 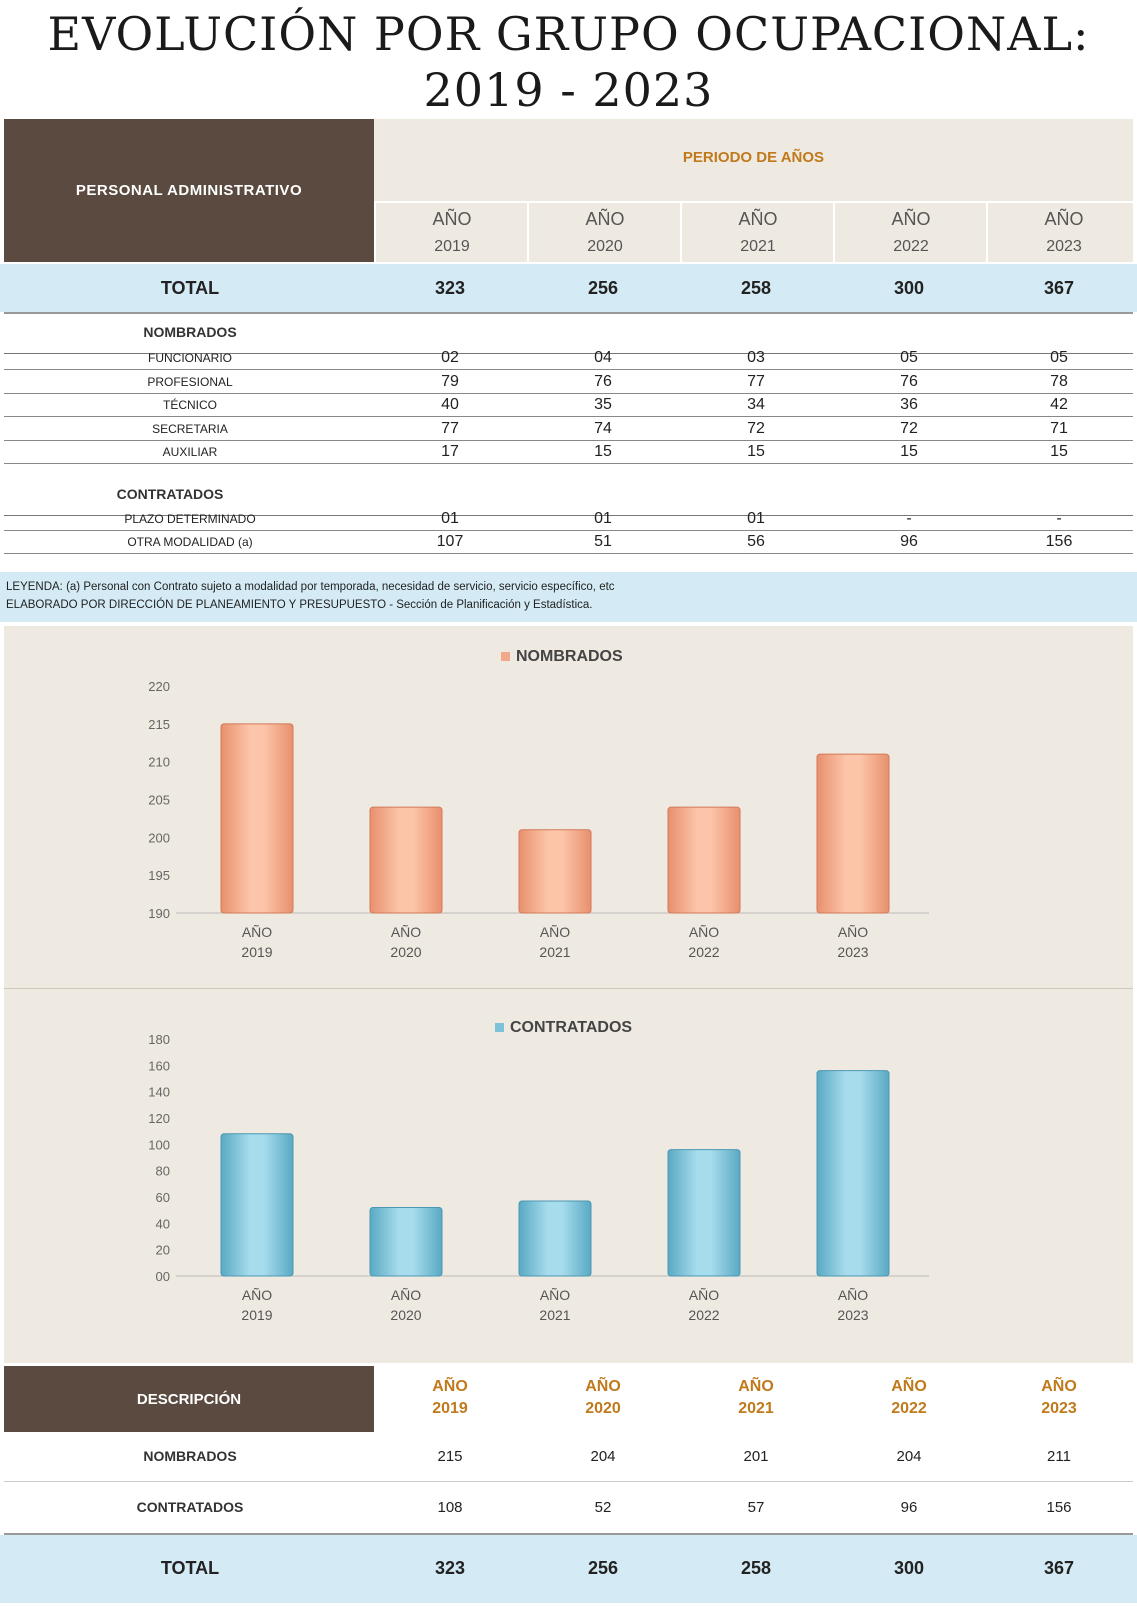 I want to click on table-cell: 35, so click(x=603, y=404).